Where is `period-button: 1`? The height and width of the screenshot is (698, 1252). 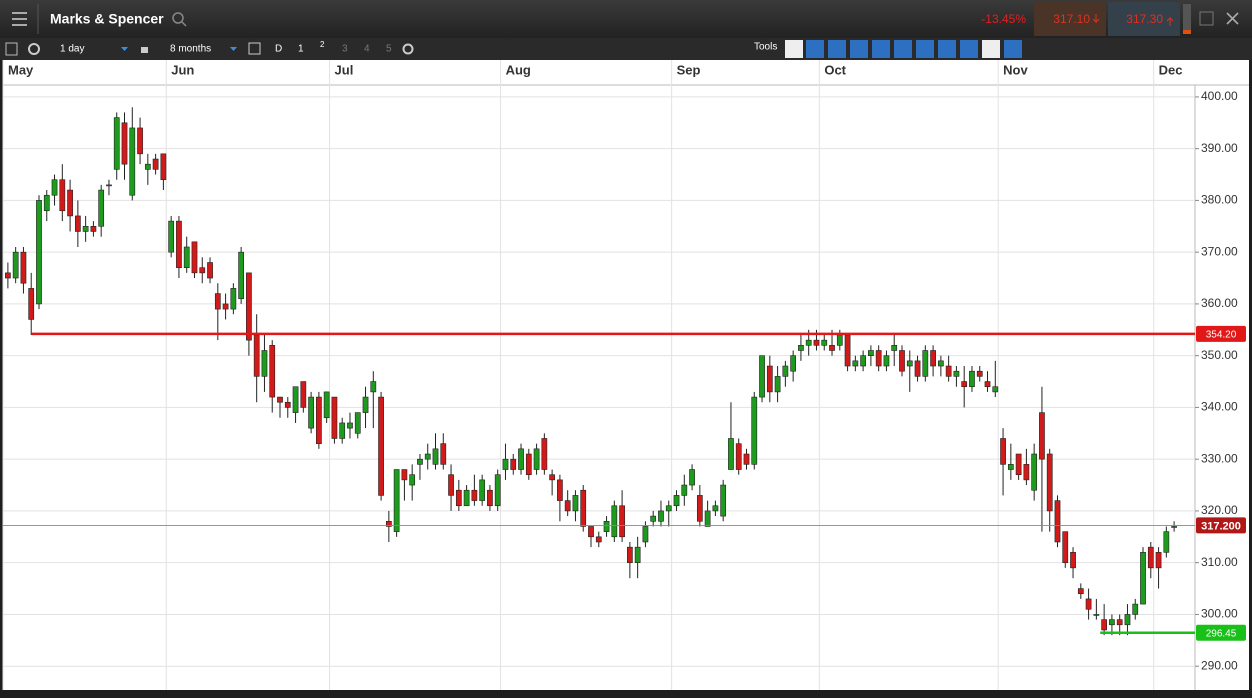
period-button: 1 is located at coordinates (301, 49).